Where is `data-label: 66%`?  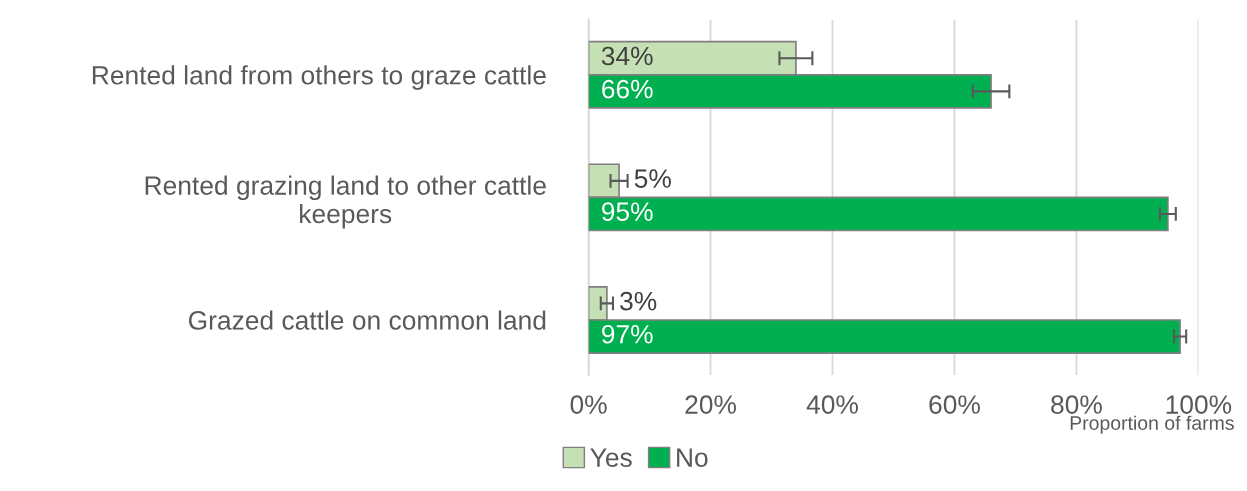 data-label: 66% is located at coordinates (627, 89).